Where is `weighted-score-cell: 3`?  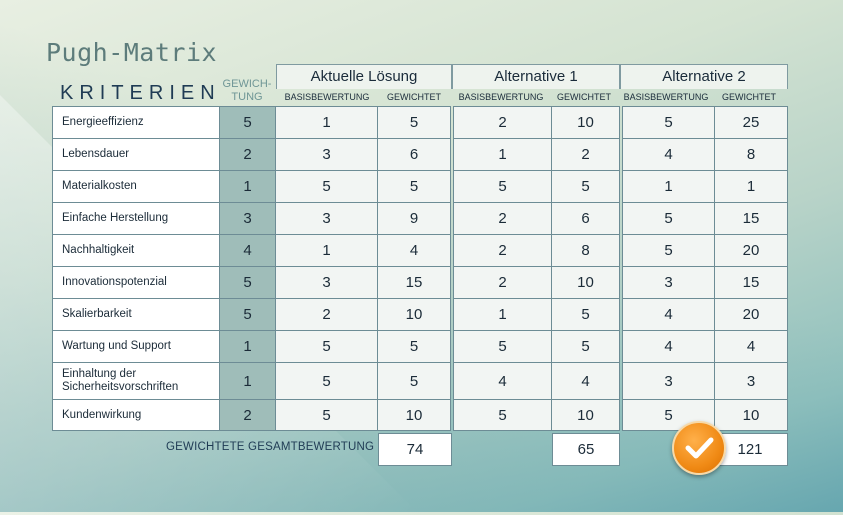
weighted-score-cell: 3 is located at coordinates (751, 381).